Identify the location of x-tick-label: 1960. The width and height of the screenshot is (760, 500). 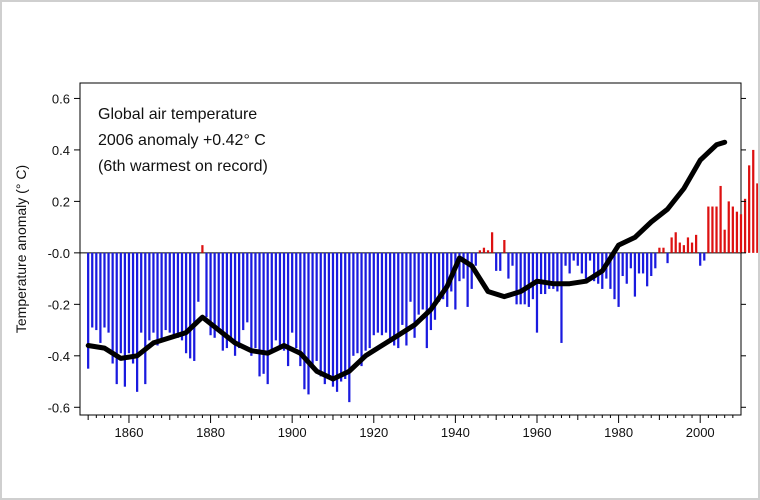
(537, 432).